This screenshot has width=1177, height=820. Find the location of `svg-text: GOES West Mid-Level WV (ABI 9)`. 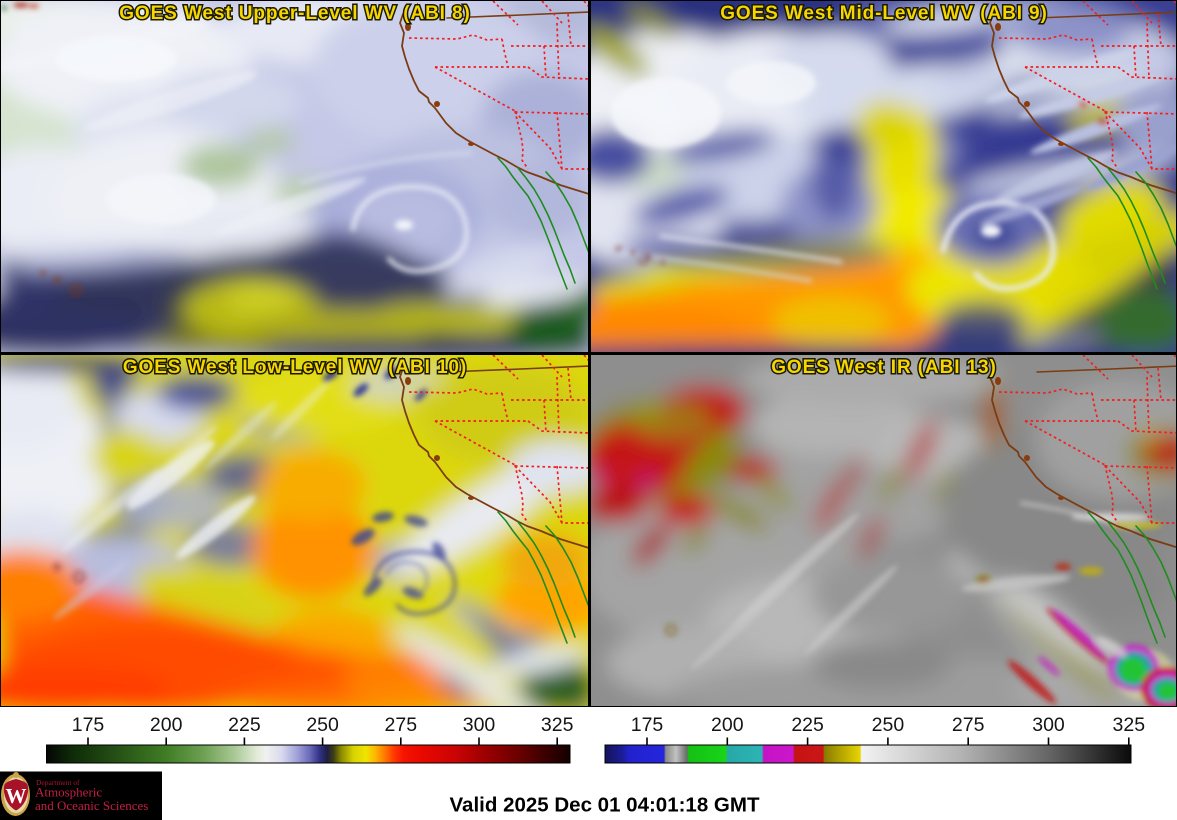

svg-text: GOES West Mid-Level WV (ABI 9) is located at coordinates (884, 13).